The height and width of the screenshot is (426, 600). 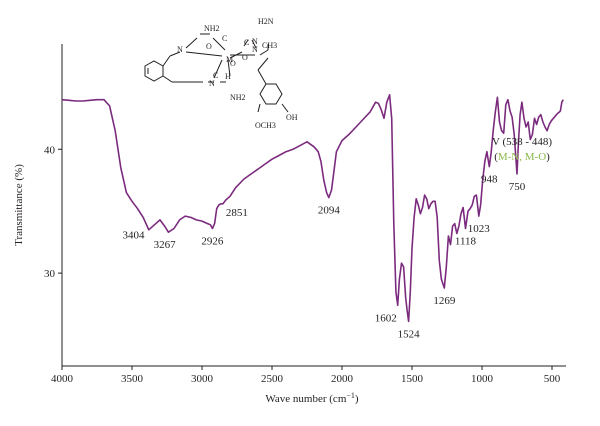 I want to click on peak-label: 948, so click(x=489, y=180).